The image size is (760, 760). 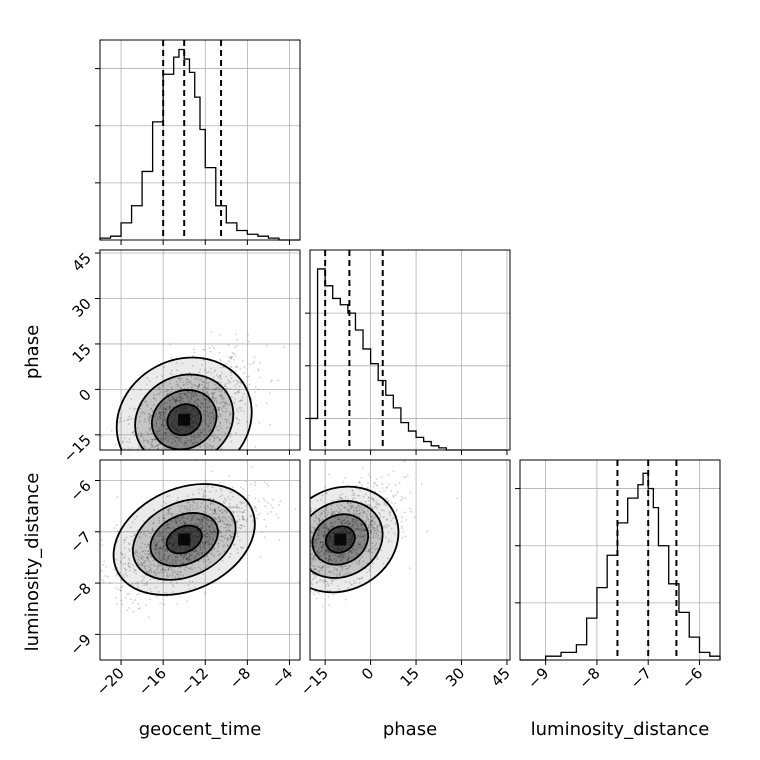 I want to click on geocent-hist-histogram-step, so click(x=199, y=144).